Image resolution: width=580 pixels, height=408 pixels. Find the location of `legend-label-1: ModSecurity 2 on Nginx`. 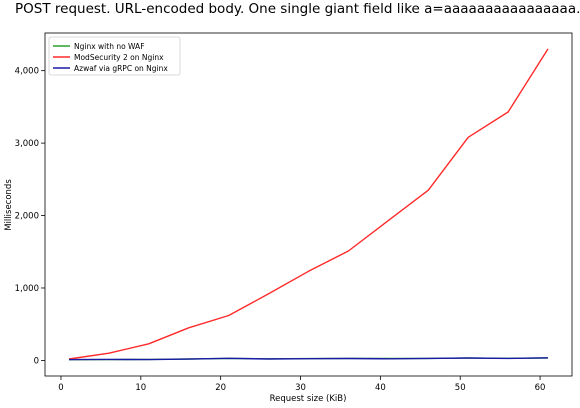

legend-label-1: ModSecurity 2 on Nginx is located at coordinates (119, 57).